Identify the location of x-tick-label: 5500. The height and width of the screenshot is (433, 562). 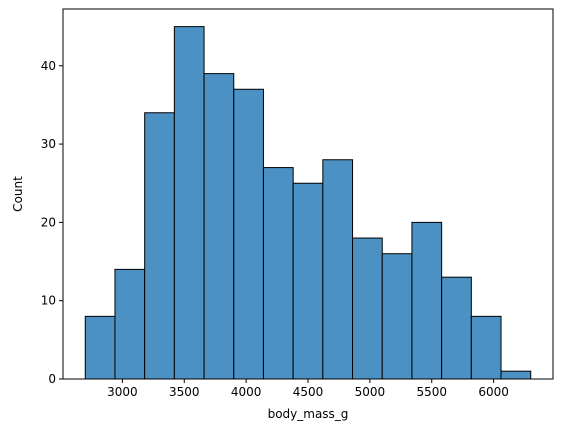
(431, 392).